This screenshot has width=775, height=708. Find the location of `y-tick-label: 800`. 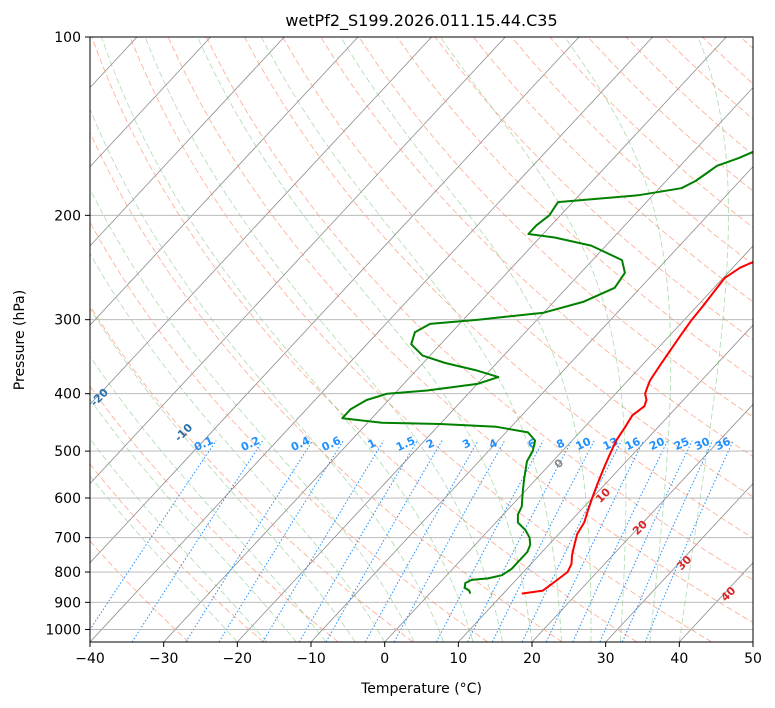

y-tick-label: 800 is located at coordinates (67, 573).